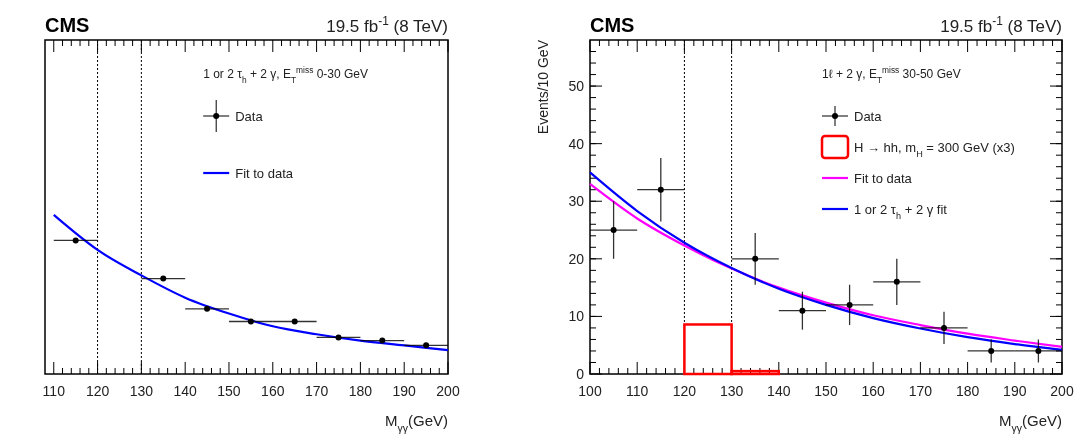  What do you see at coordinates (286, 75) in the screenshot?
I see `legend-title: 1 or 2 τ$_{h}$ + 2 γ, E$_{T}$$^{miss}$ 0-30 GeV` at bounding box center [286, 75].